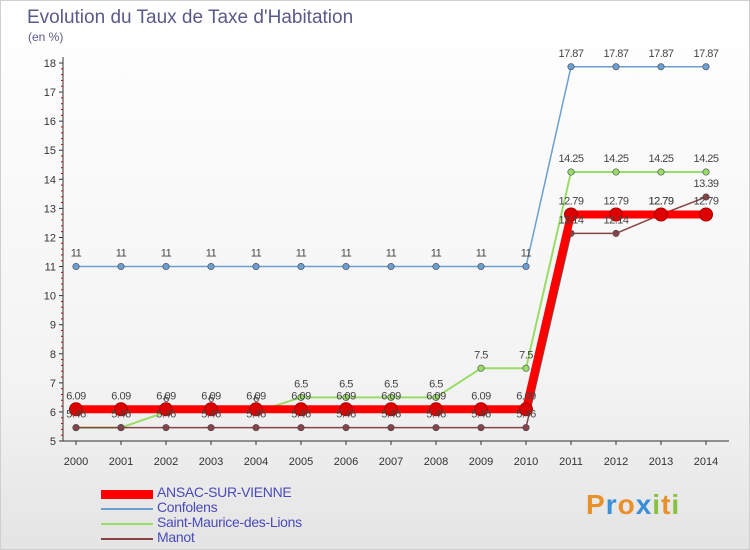 The width and height of the screenshot is (750, 550). I want to click on y-tick-label: 14, so click(50, 180).